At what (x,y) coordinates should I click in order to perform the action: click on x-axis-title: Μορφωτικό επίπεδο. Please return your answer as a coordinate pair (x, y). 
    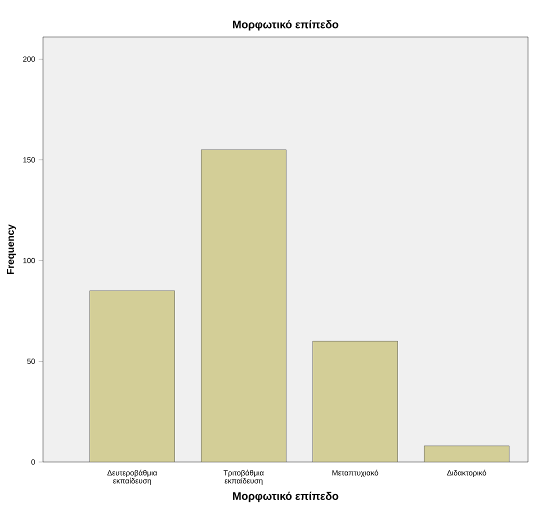
    Looking at the image, I should click on (285, 497).